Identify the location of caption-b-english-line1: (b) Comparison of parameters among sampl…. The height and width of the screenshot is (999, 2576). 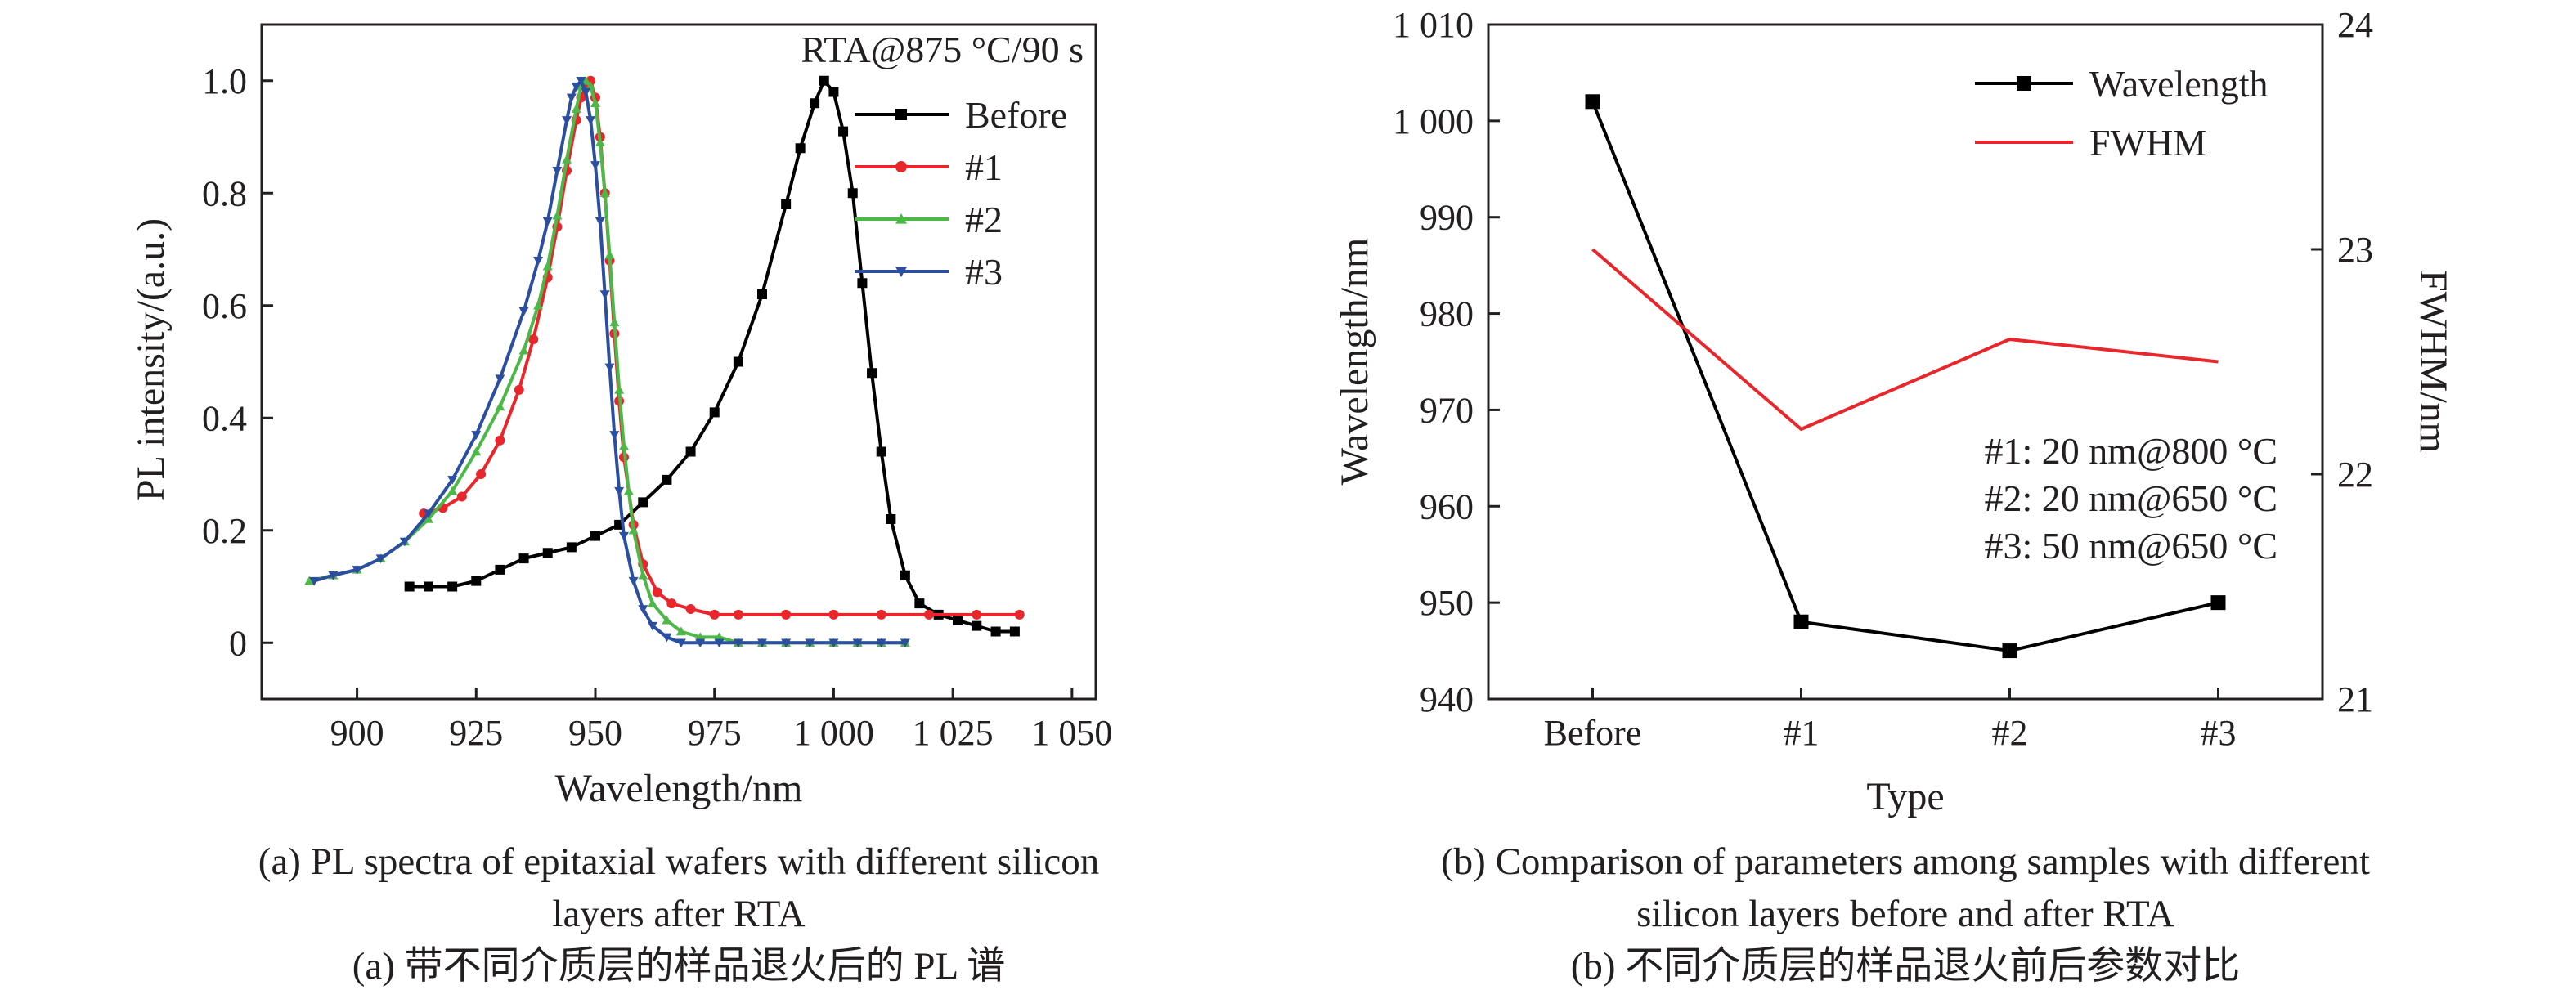
(1905, 862).